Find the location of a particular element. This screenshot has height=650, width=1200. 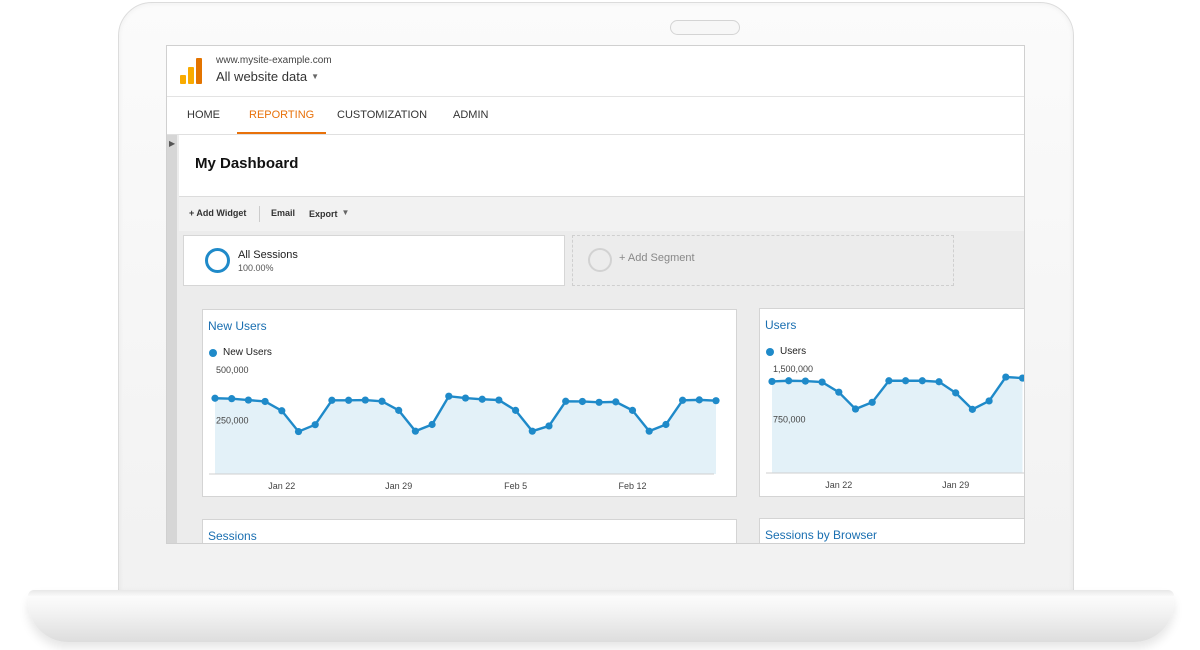

widget-sessions-by-browser: Sessions by Browser is located at coordinates (891, 530).